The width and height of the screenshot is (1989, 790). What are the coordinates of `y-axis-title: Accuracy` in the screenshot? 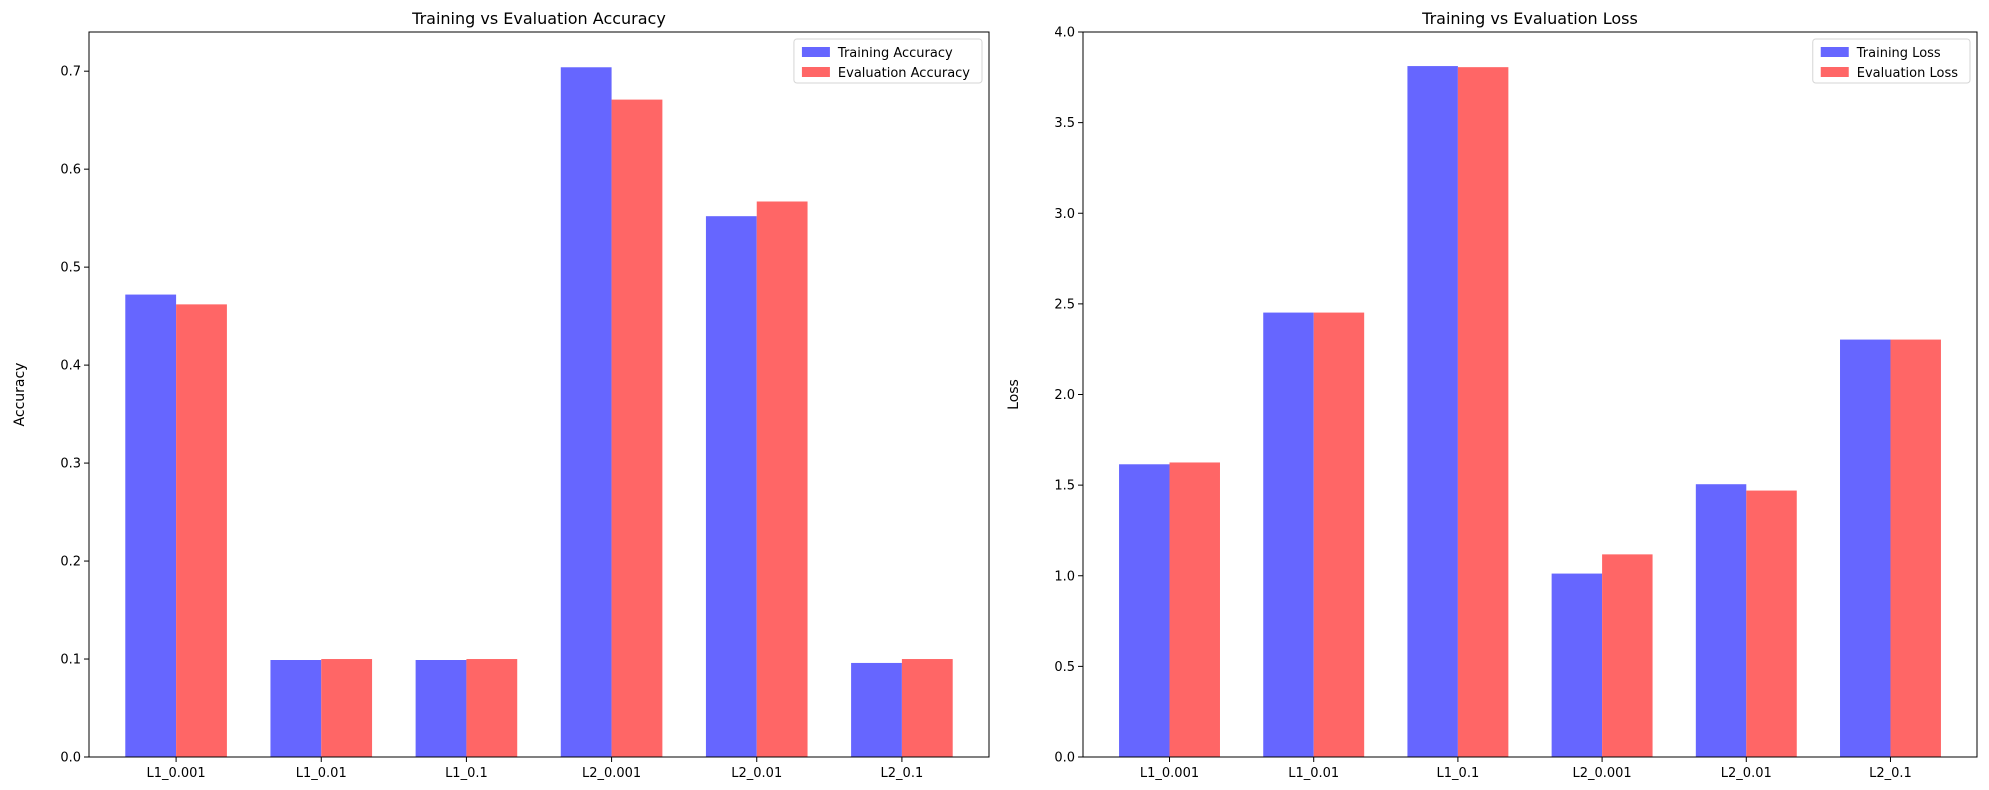 It's located at (20, 395).